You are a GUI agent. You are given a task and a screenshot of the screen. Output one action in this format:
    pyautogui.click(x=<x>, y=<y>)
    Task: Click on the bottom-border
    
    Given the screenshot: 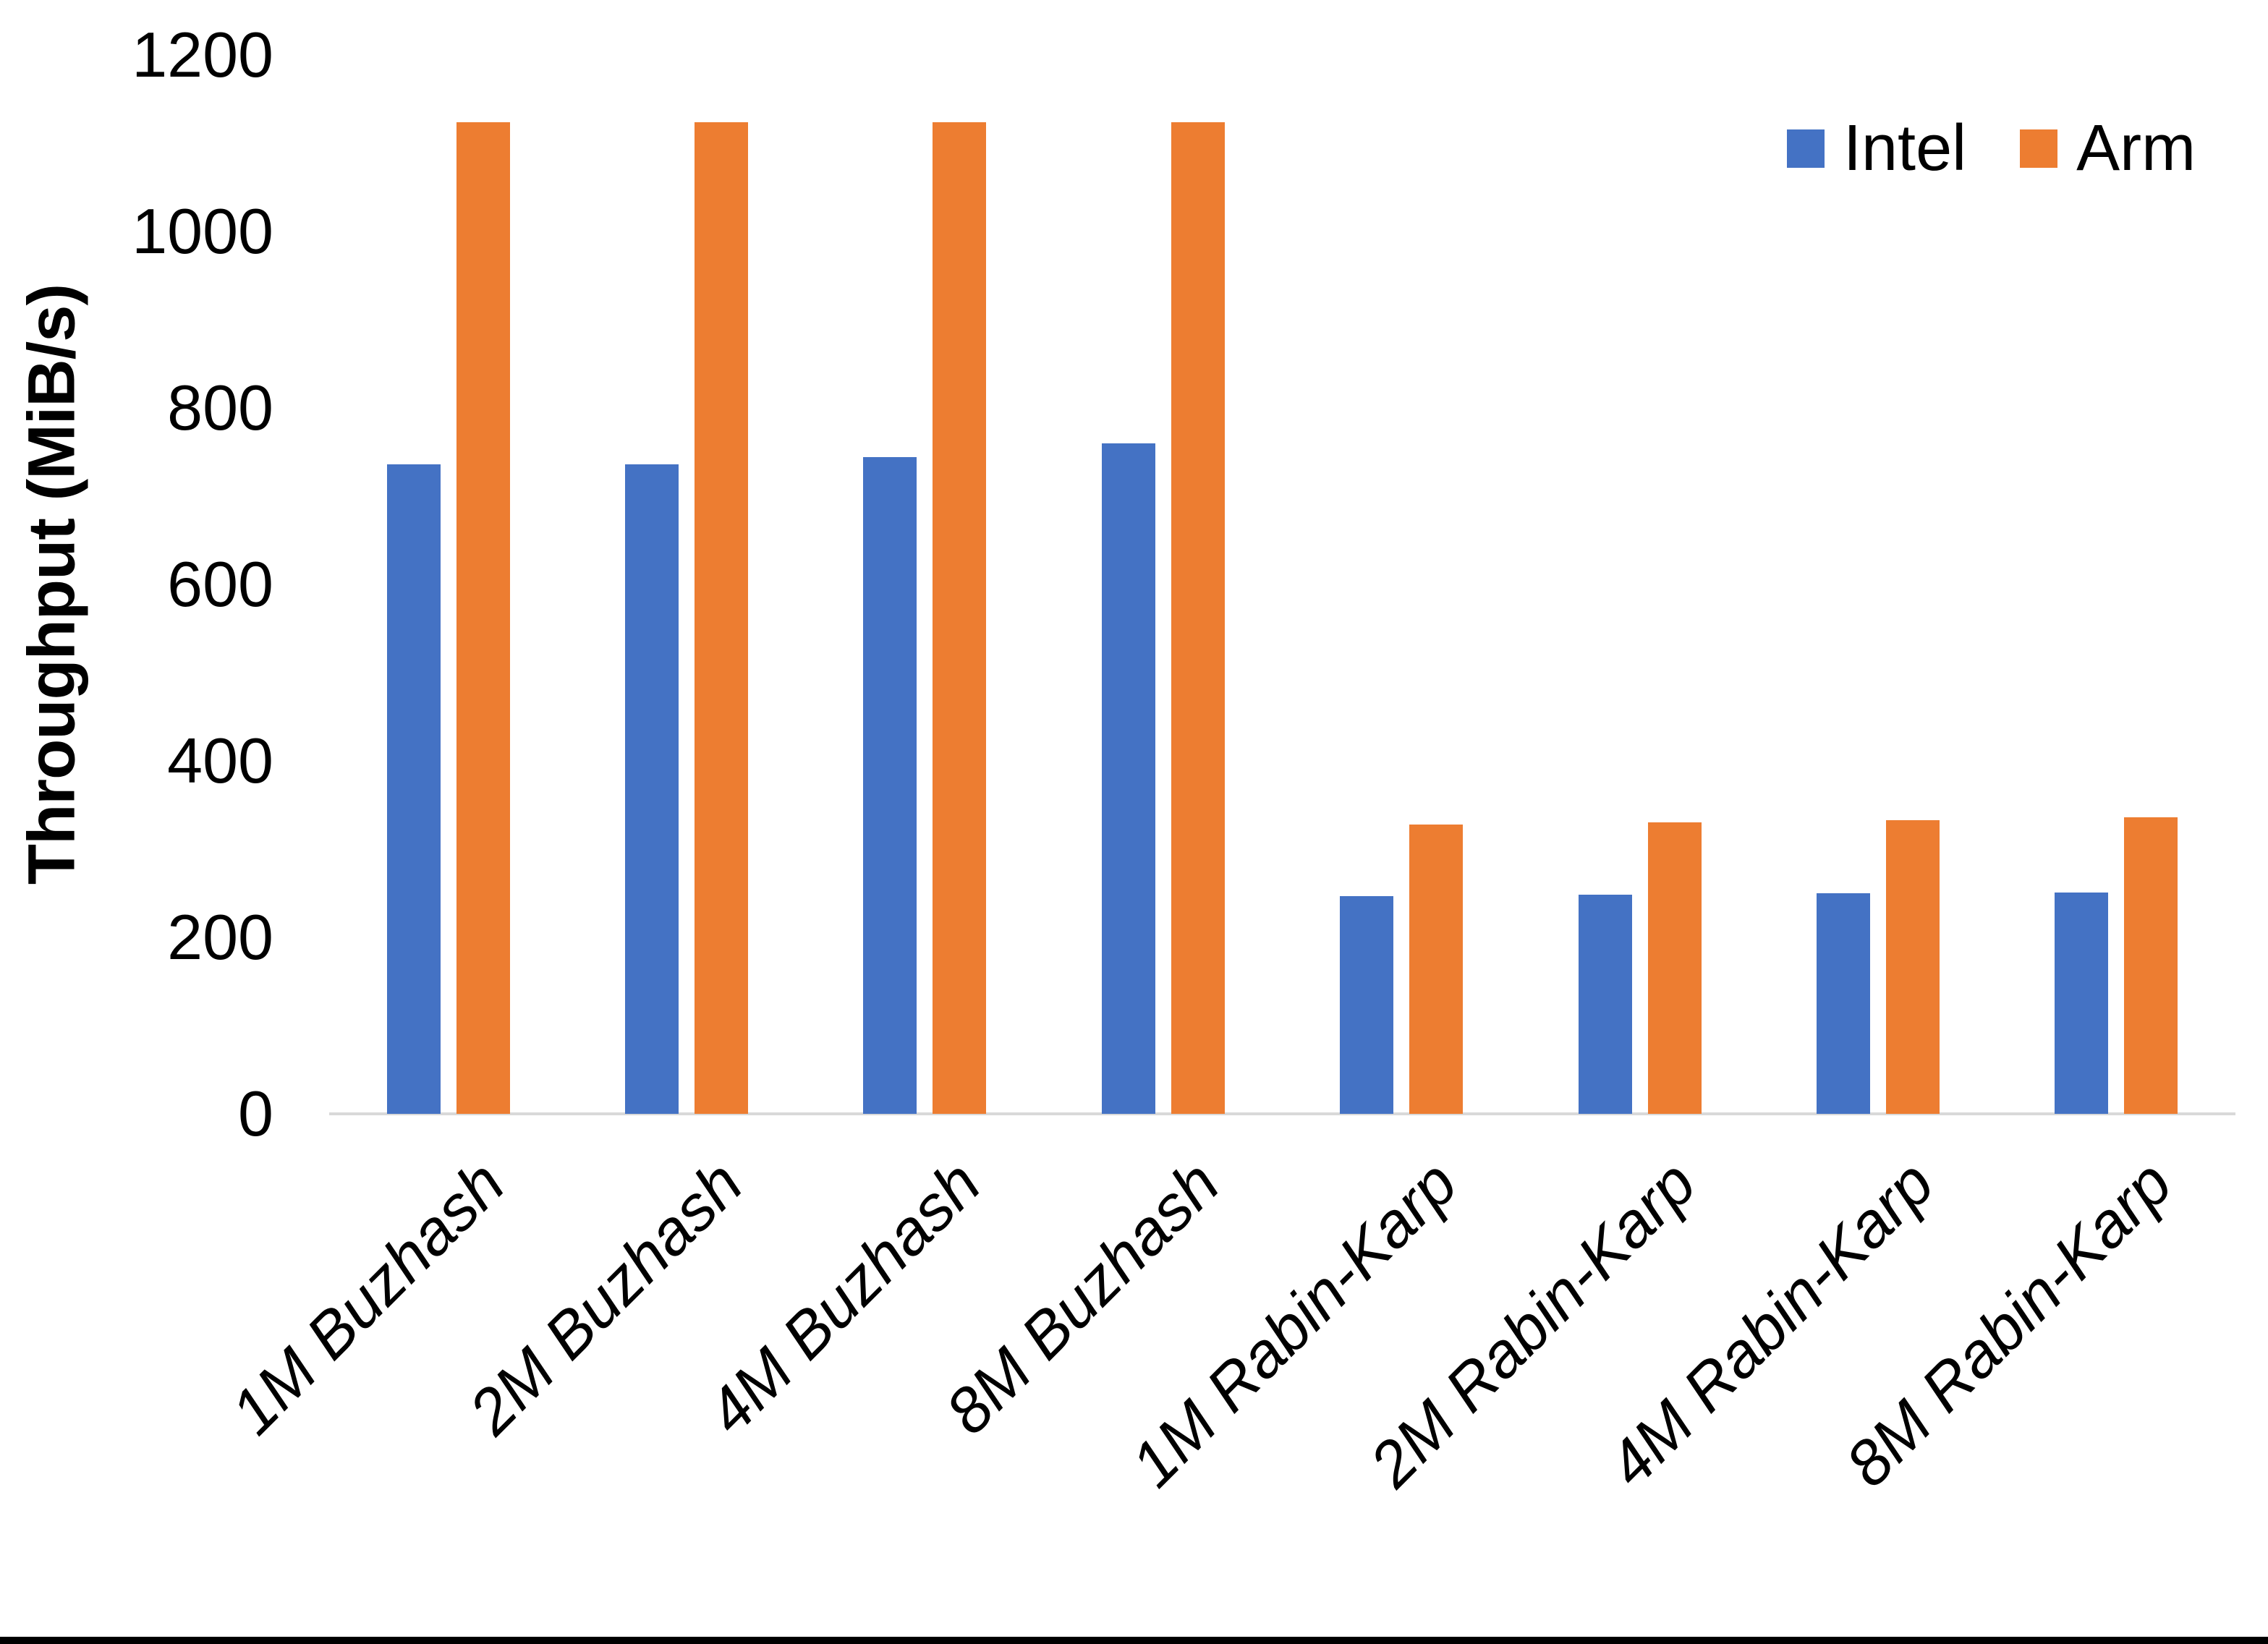 What is the action you would take?
    pyautogui.click(x=1134, y=1640)
    